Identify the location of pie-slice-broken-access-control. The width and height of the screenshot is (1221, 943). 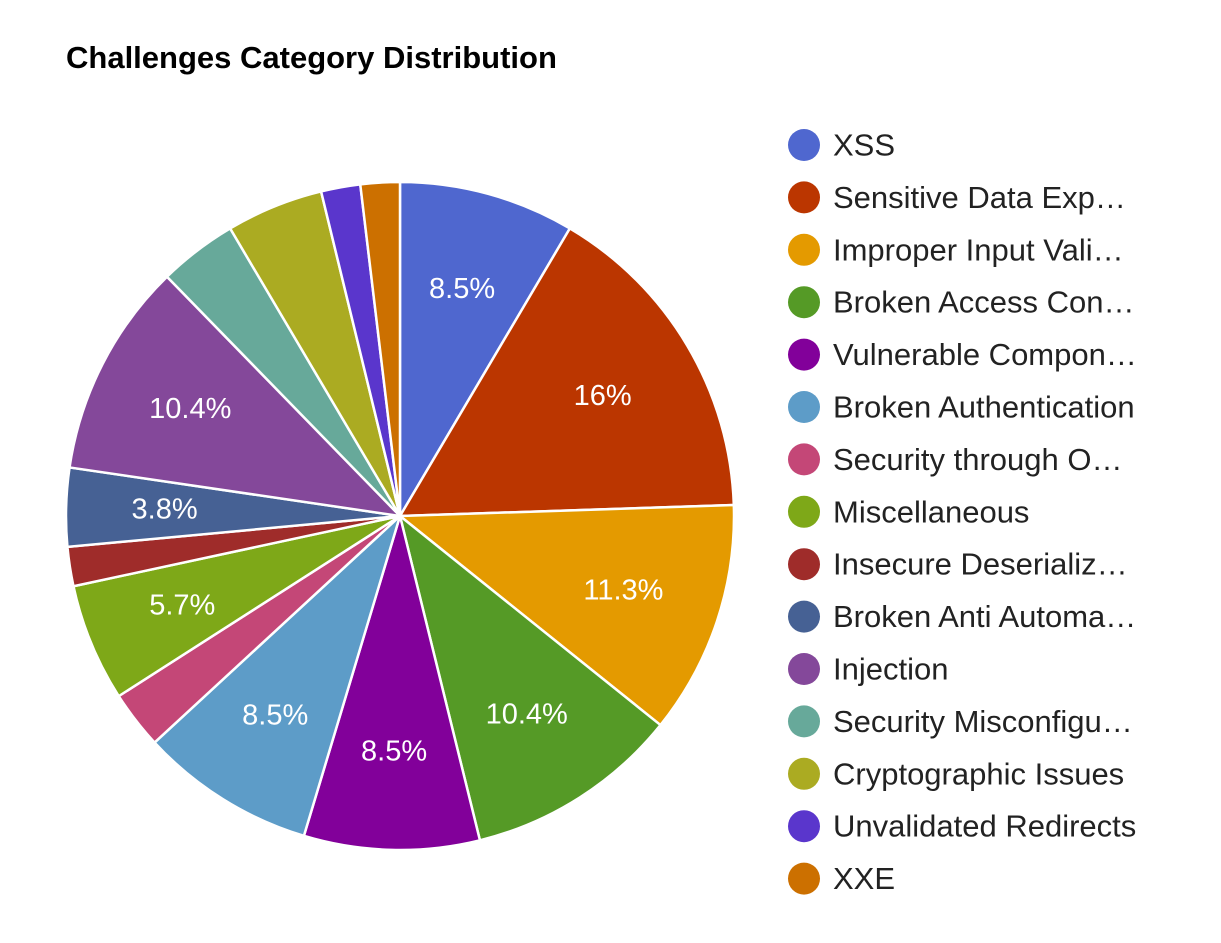
(530, 678).